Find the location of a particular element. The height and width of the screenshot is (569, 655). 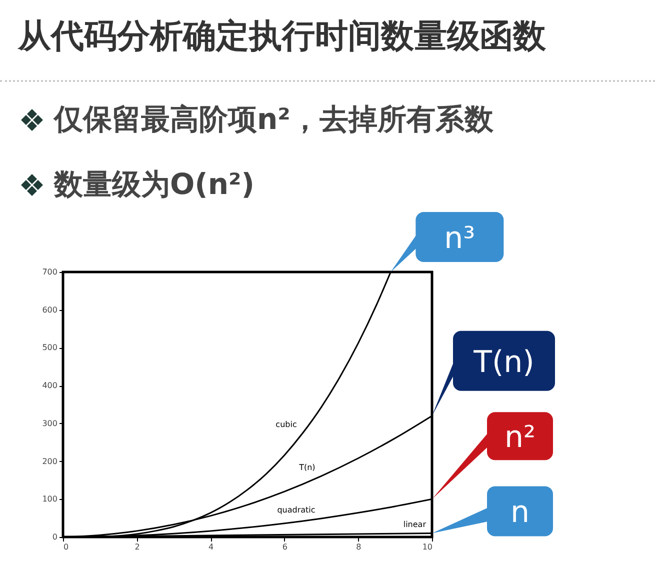

y-tick-label: 200 is located at coordinates (50, 461).